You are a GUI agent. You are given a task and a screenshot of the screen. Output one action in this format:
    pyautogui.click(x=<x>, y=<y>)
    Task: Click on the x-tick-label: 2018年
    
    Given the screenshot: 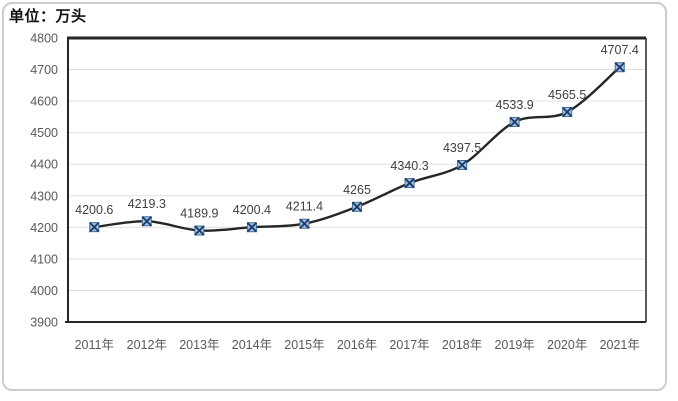 What is the action you would take?
    pyautogui.click(x=462, y=345)
    